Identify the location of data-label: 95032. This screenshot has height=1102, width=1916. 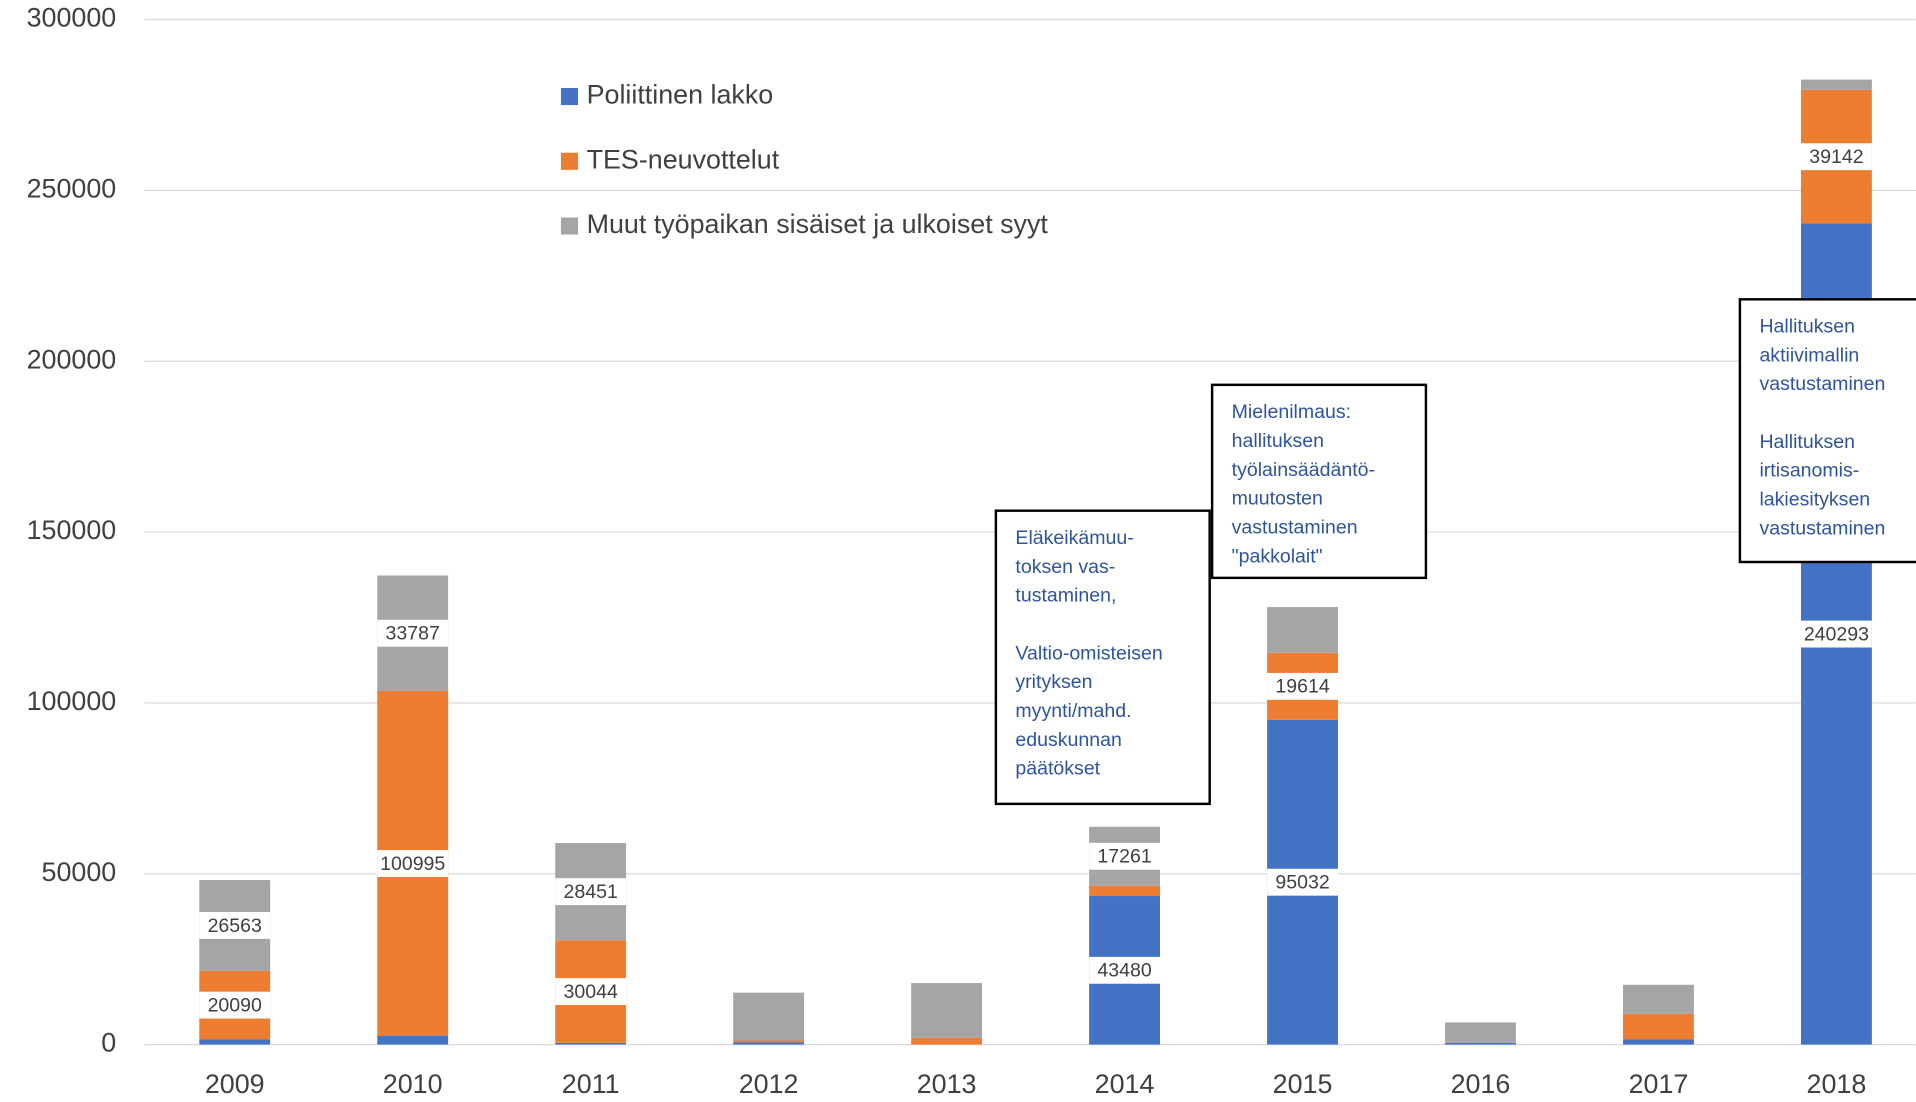
(1302, 883).